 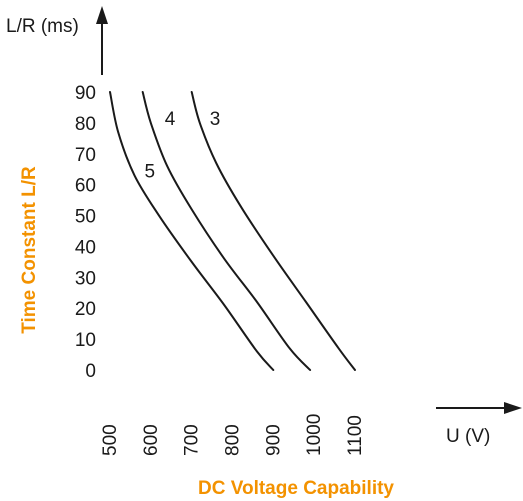 What do you see at coordinates (85, 124) in the screenshot?
I see `y-tick-label: 80` at bounding box center [85, 124].